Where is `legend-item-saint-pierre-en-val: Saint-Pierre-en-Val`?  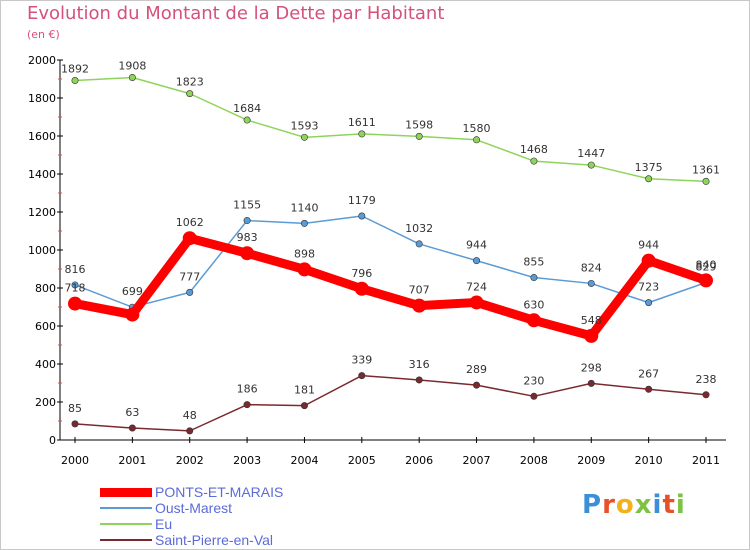
legend-item-saint-pierre-en-val: Saint-Pierre-en-Val is located at coordinates (191, 540).